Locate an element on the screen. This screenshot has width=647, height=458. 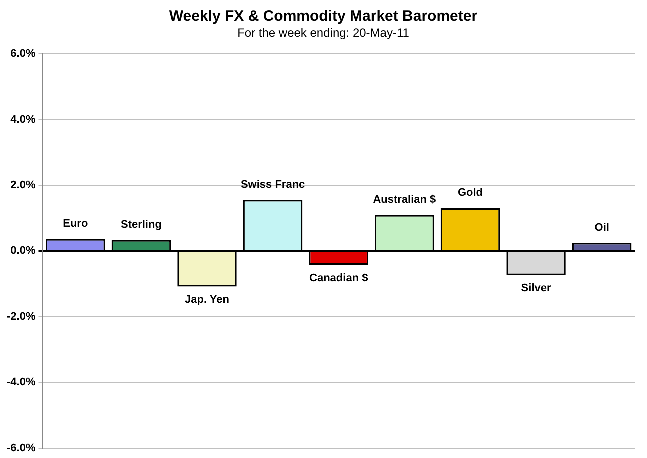
y-tick-label: 2.0% is located at coordinates (23, 186).